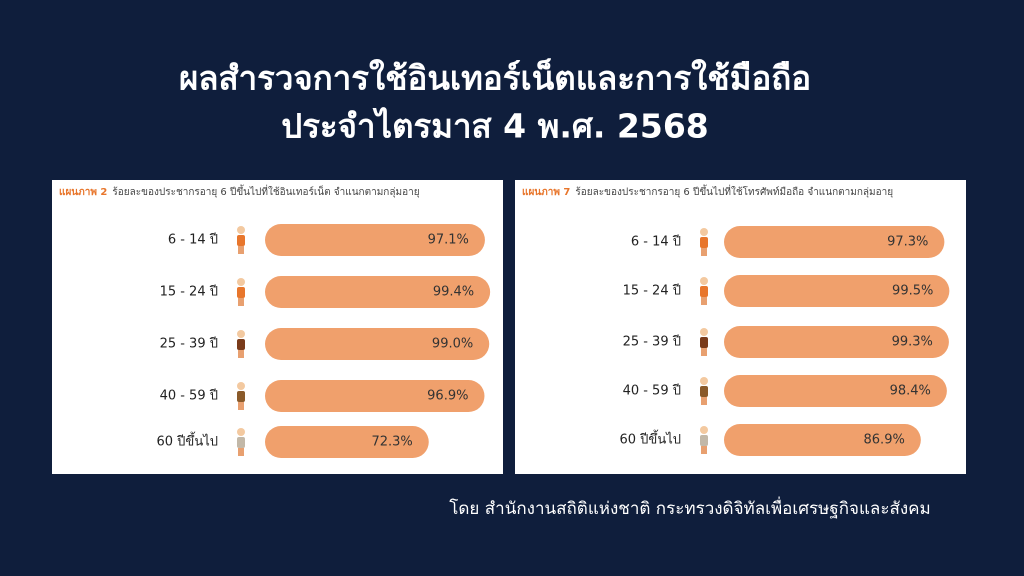 This screenshot has width=1024, height=576. Describe the element at coordinates (495, 126) in the screenshot. I see `page-title: ประจำไตรมาส 4 พ.ศ. 2568` at that location.